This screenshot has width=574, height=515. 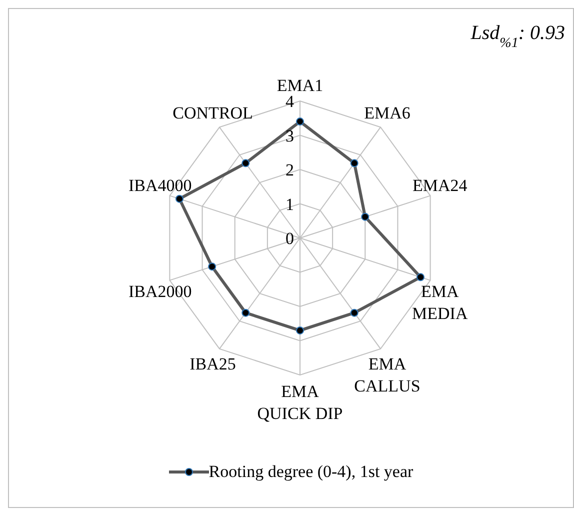 What do you see at coordinates (290, 204) in the screenshot?
I see `y-tick-label: 1` at bounding box center [290, 204].